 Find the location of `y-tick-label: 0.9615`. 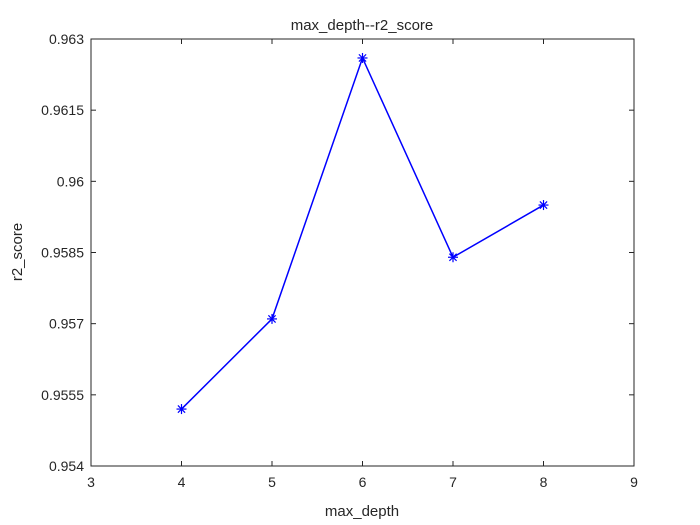

y-tick-label: 0.9615 is located at coordinates (62, 110).